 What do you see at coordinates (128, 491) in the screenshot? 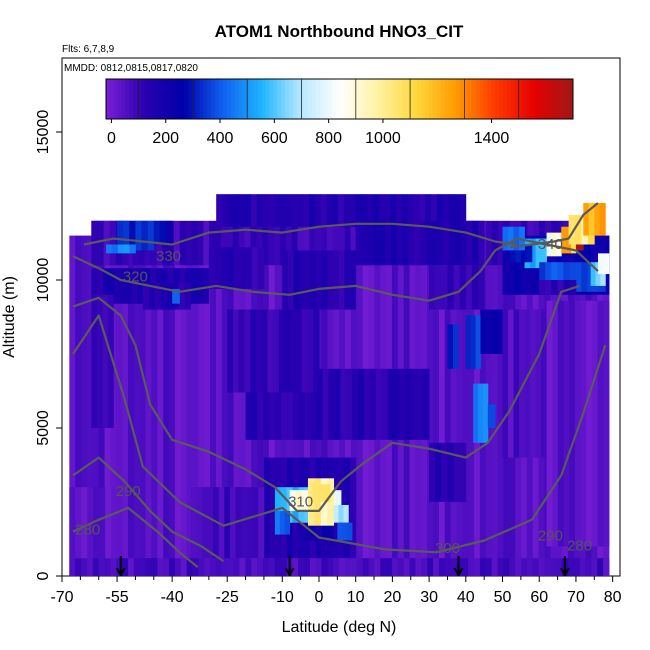
I see `contour-label: 290` at bounding box center [128, 491].